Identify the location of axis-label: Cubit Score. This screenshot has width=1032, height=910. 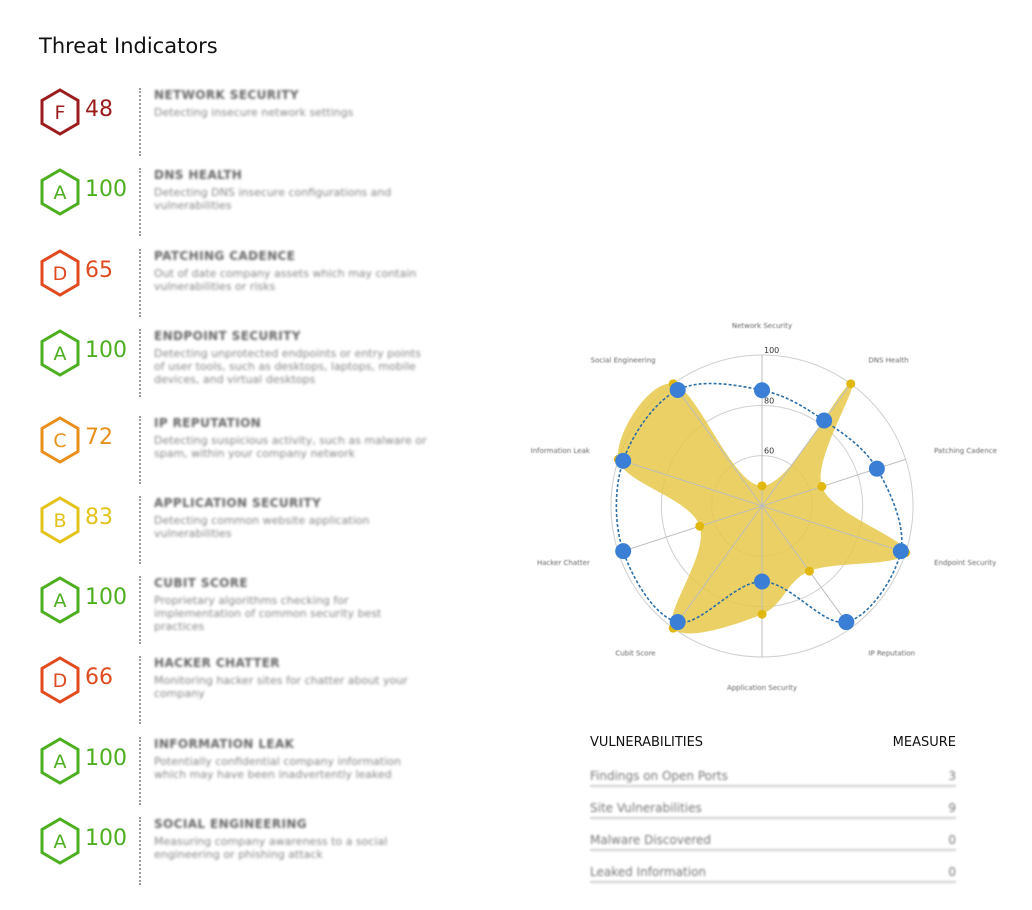
(635, 653).